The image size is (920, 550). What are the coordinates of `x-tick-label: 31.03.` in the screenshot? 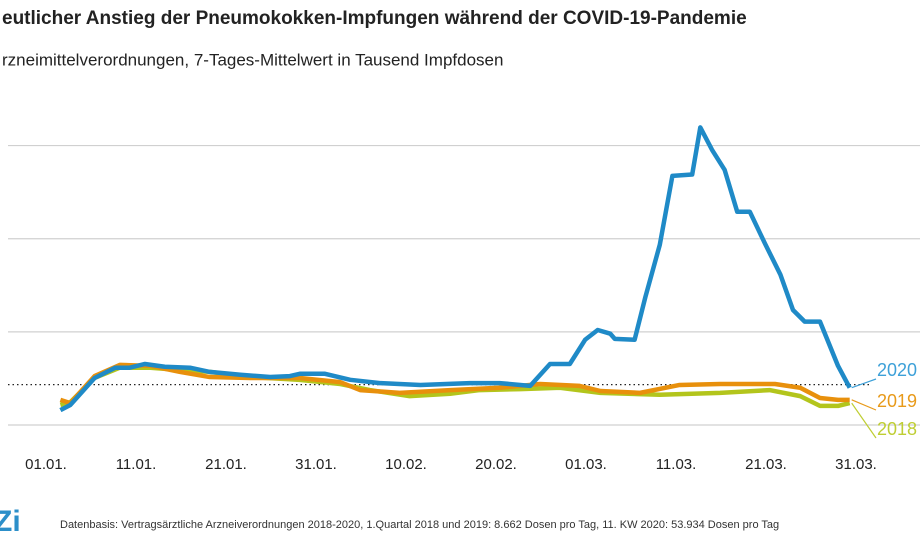 It's located at (856, 464).